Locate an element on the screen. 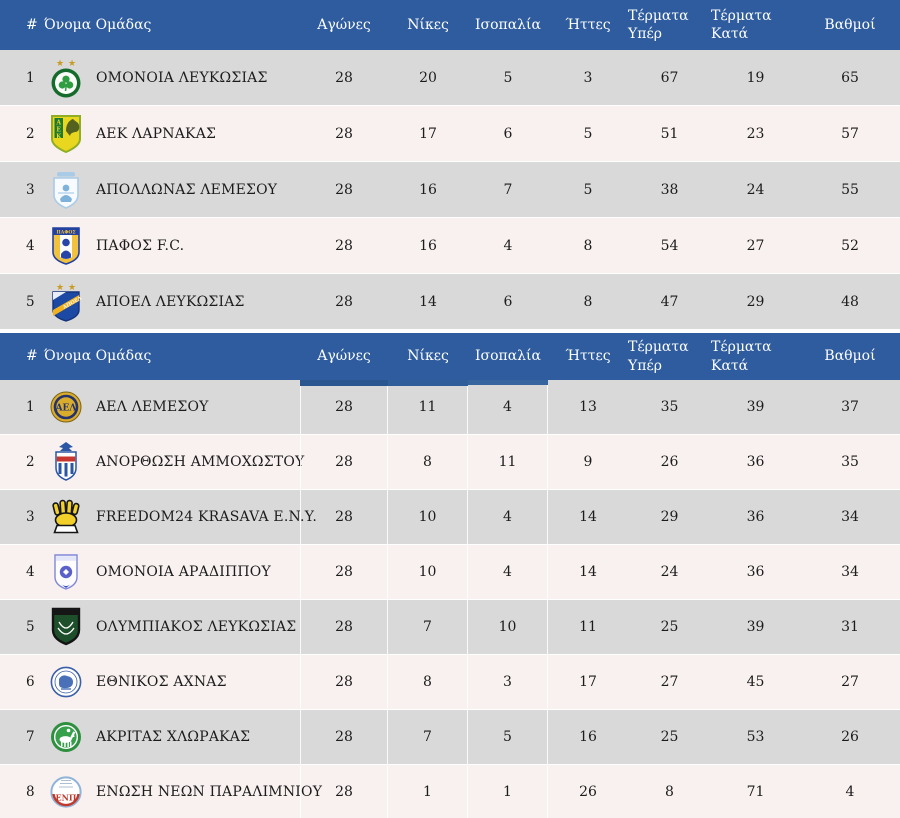 Image resolution: width=900 pixels, height=818 pixels. team-name: FREEDOM24 KRASAVA E.N.Y. is located at coordinates (206, 517).